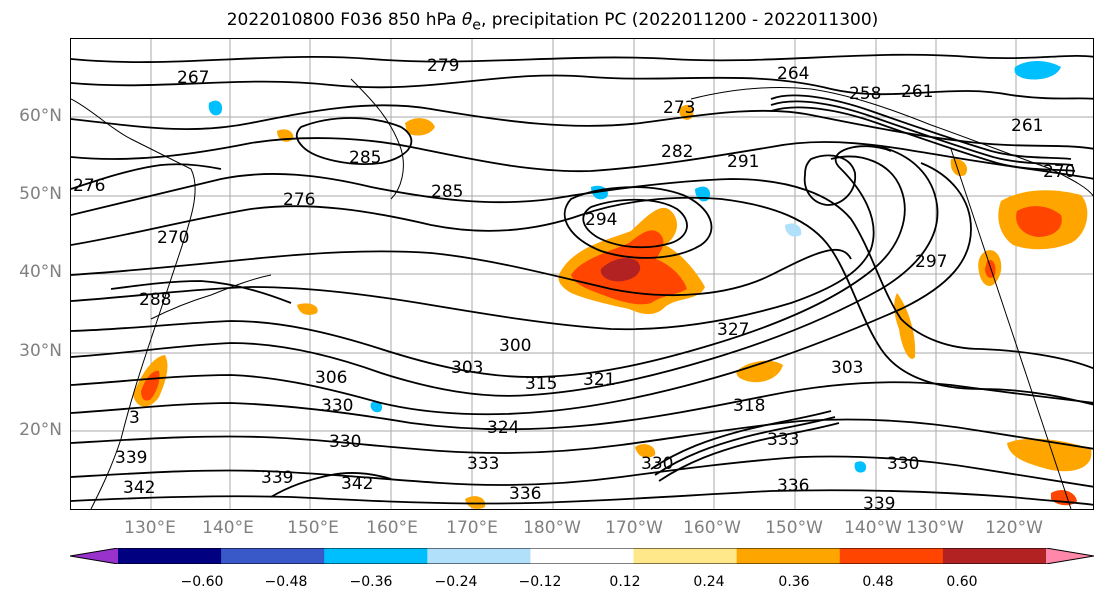  I want to click on lon-label-140e: 140°E, so click(228, 528).